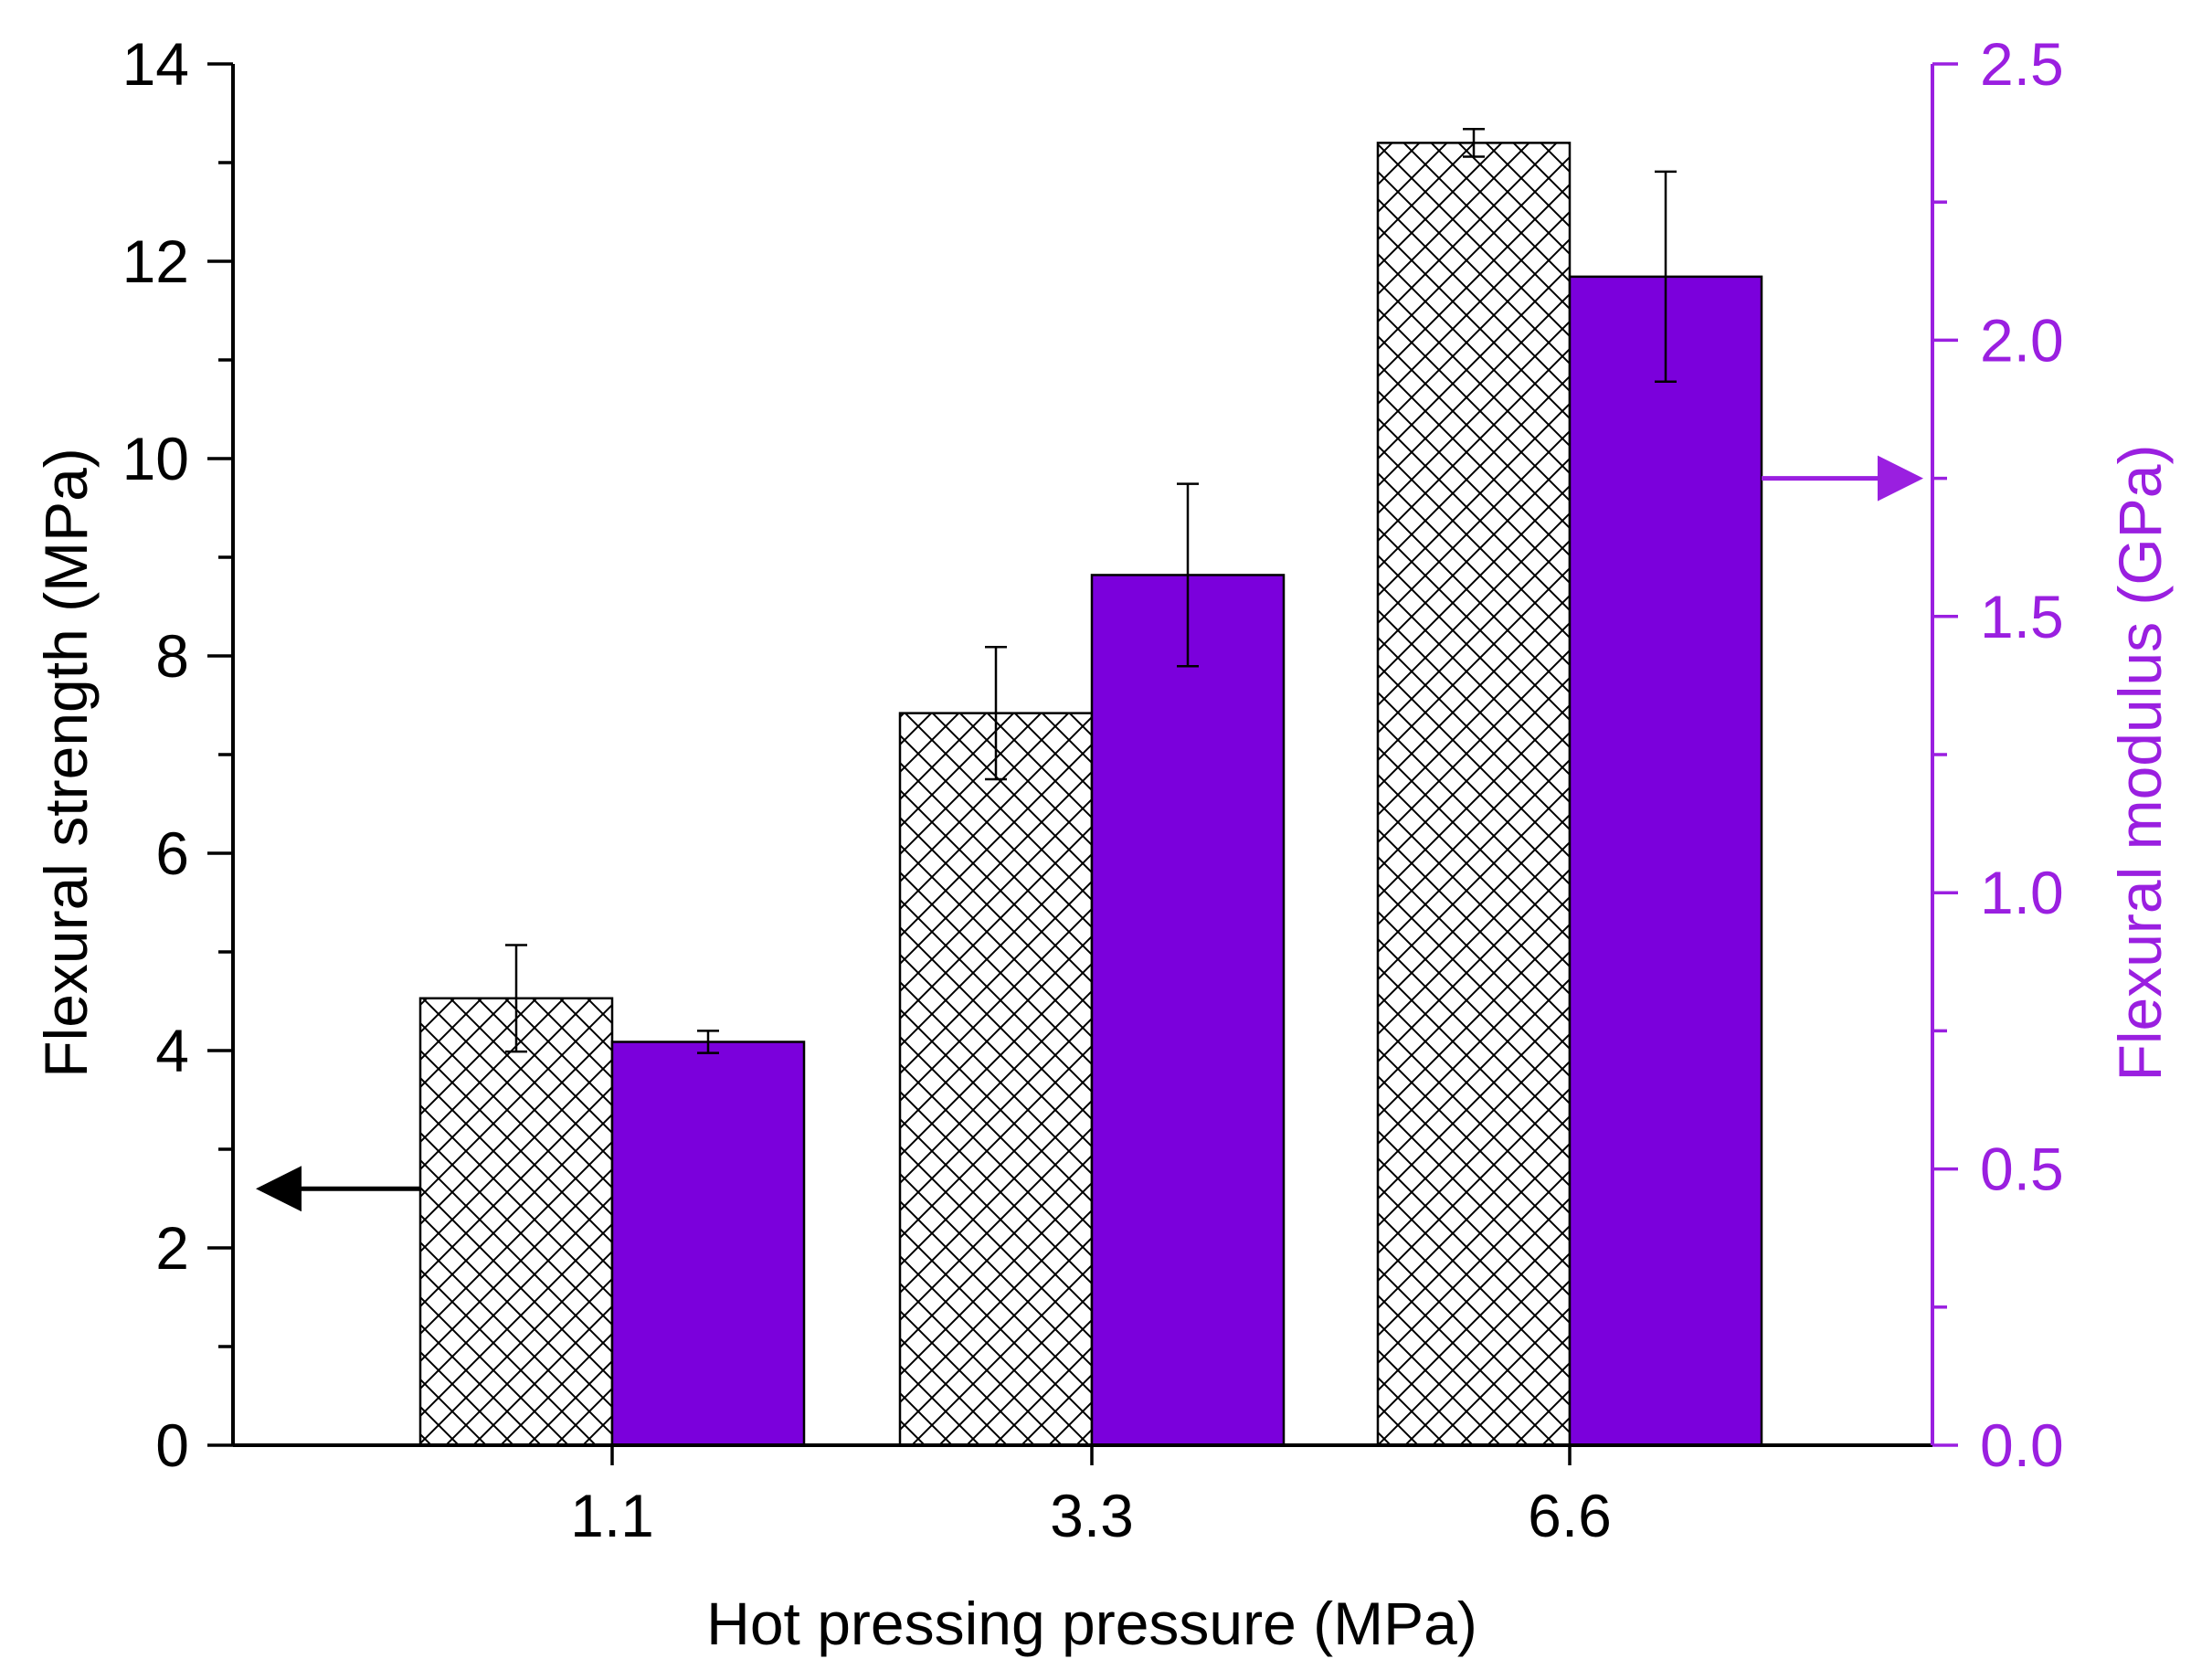  I want to click on right-tick-label: 1.5, so click(2022, 616).